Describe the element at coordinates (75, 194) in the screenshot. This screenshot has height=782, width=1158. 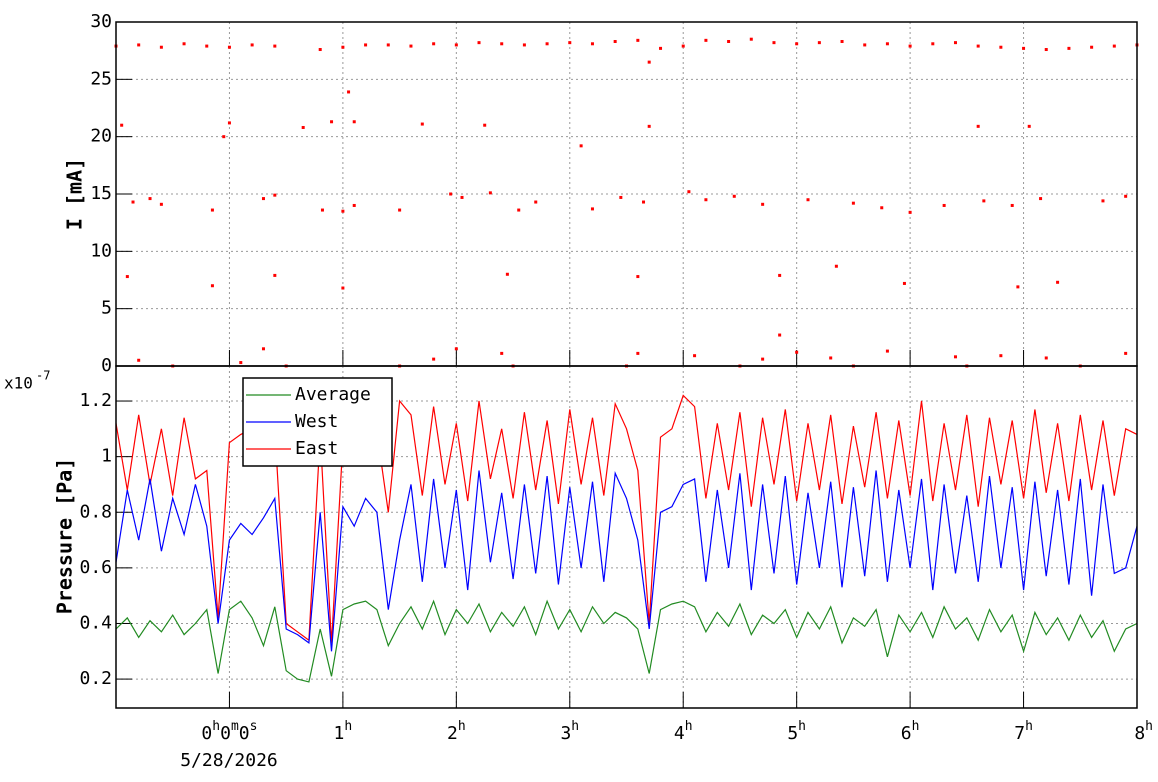
I see `y-axis-title: I [mA]` at that location.